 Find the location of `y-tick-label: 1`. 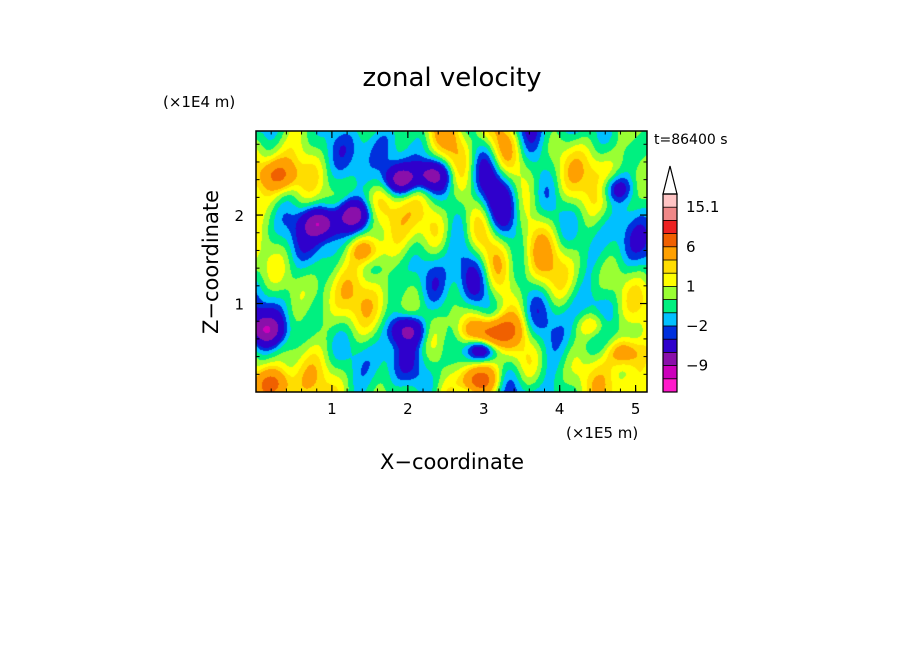

y-tick-label: 1 is located at coordinates (239, 305).